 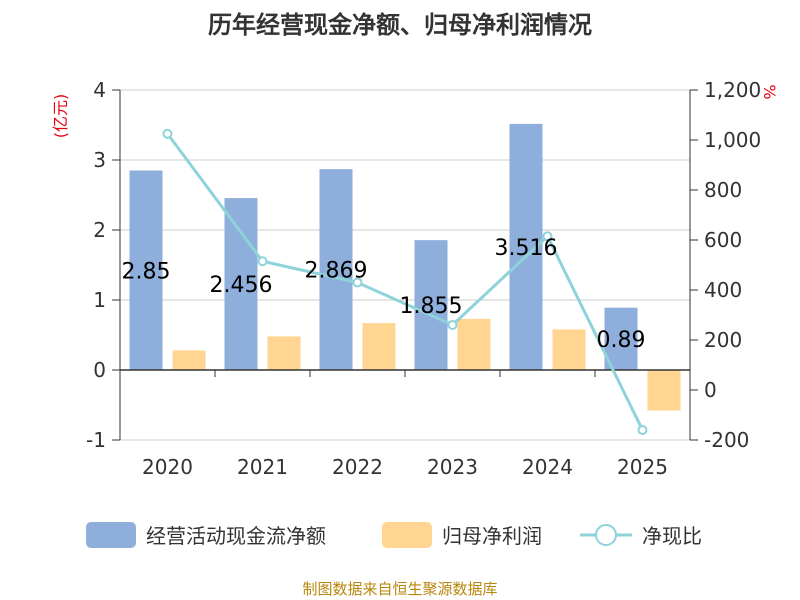 I want to click on y-right-tick-label: -200, so click(x=726, y=440).